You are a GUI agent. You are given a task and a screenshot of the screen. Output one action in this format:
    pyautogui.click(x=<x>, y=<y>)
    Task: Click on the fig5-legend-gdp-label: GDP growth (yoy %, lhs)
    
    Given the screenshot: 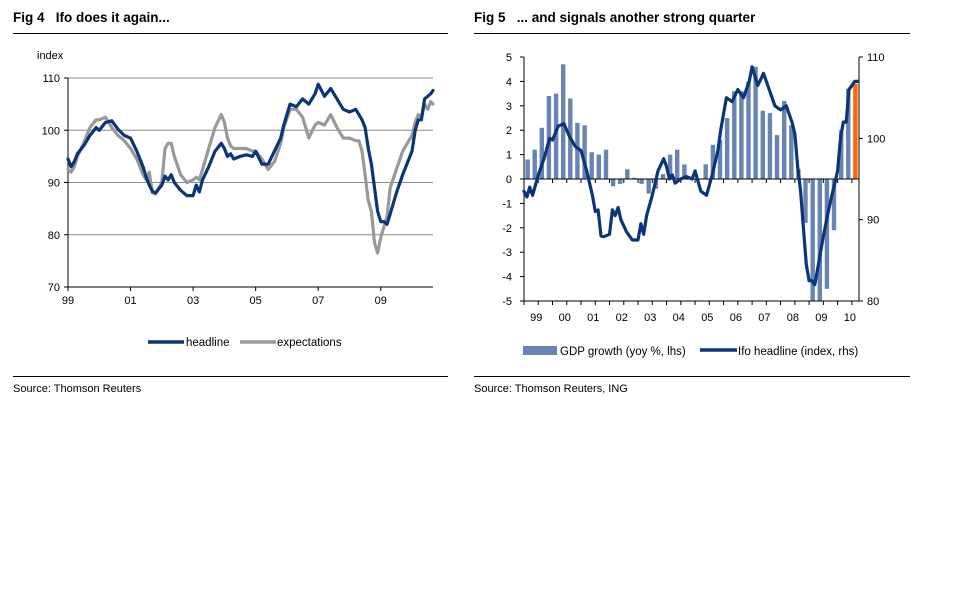 What is the action you would take?
    pyautogui.click(x=623, y=352)
    